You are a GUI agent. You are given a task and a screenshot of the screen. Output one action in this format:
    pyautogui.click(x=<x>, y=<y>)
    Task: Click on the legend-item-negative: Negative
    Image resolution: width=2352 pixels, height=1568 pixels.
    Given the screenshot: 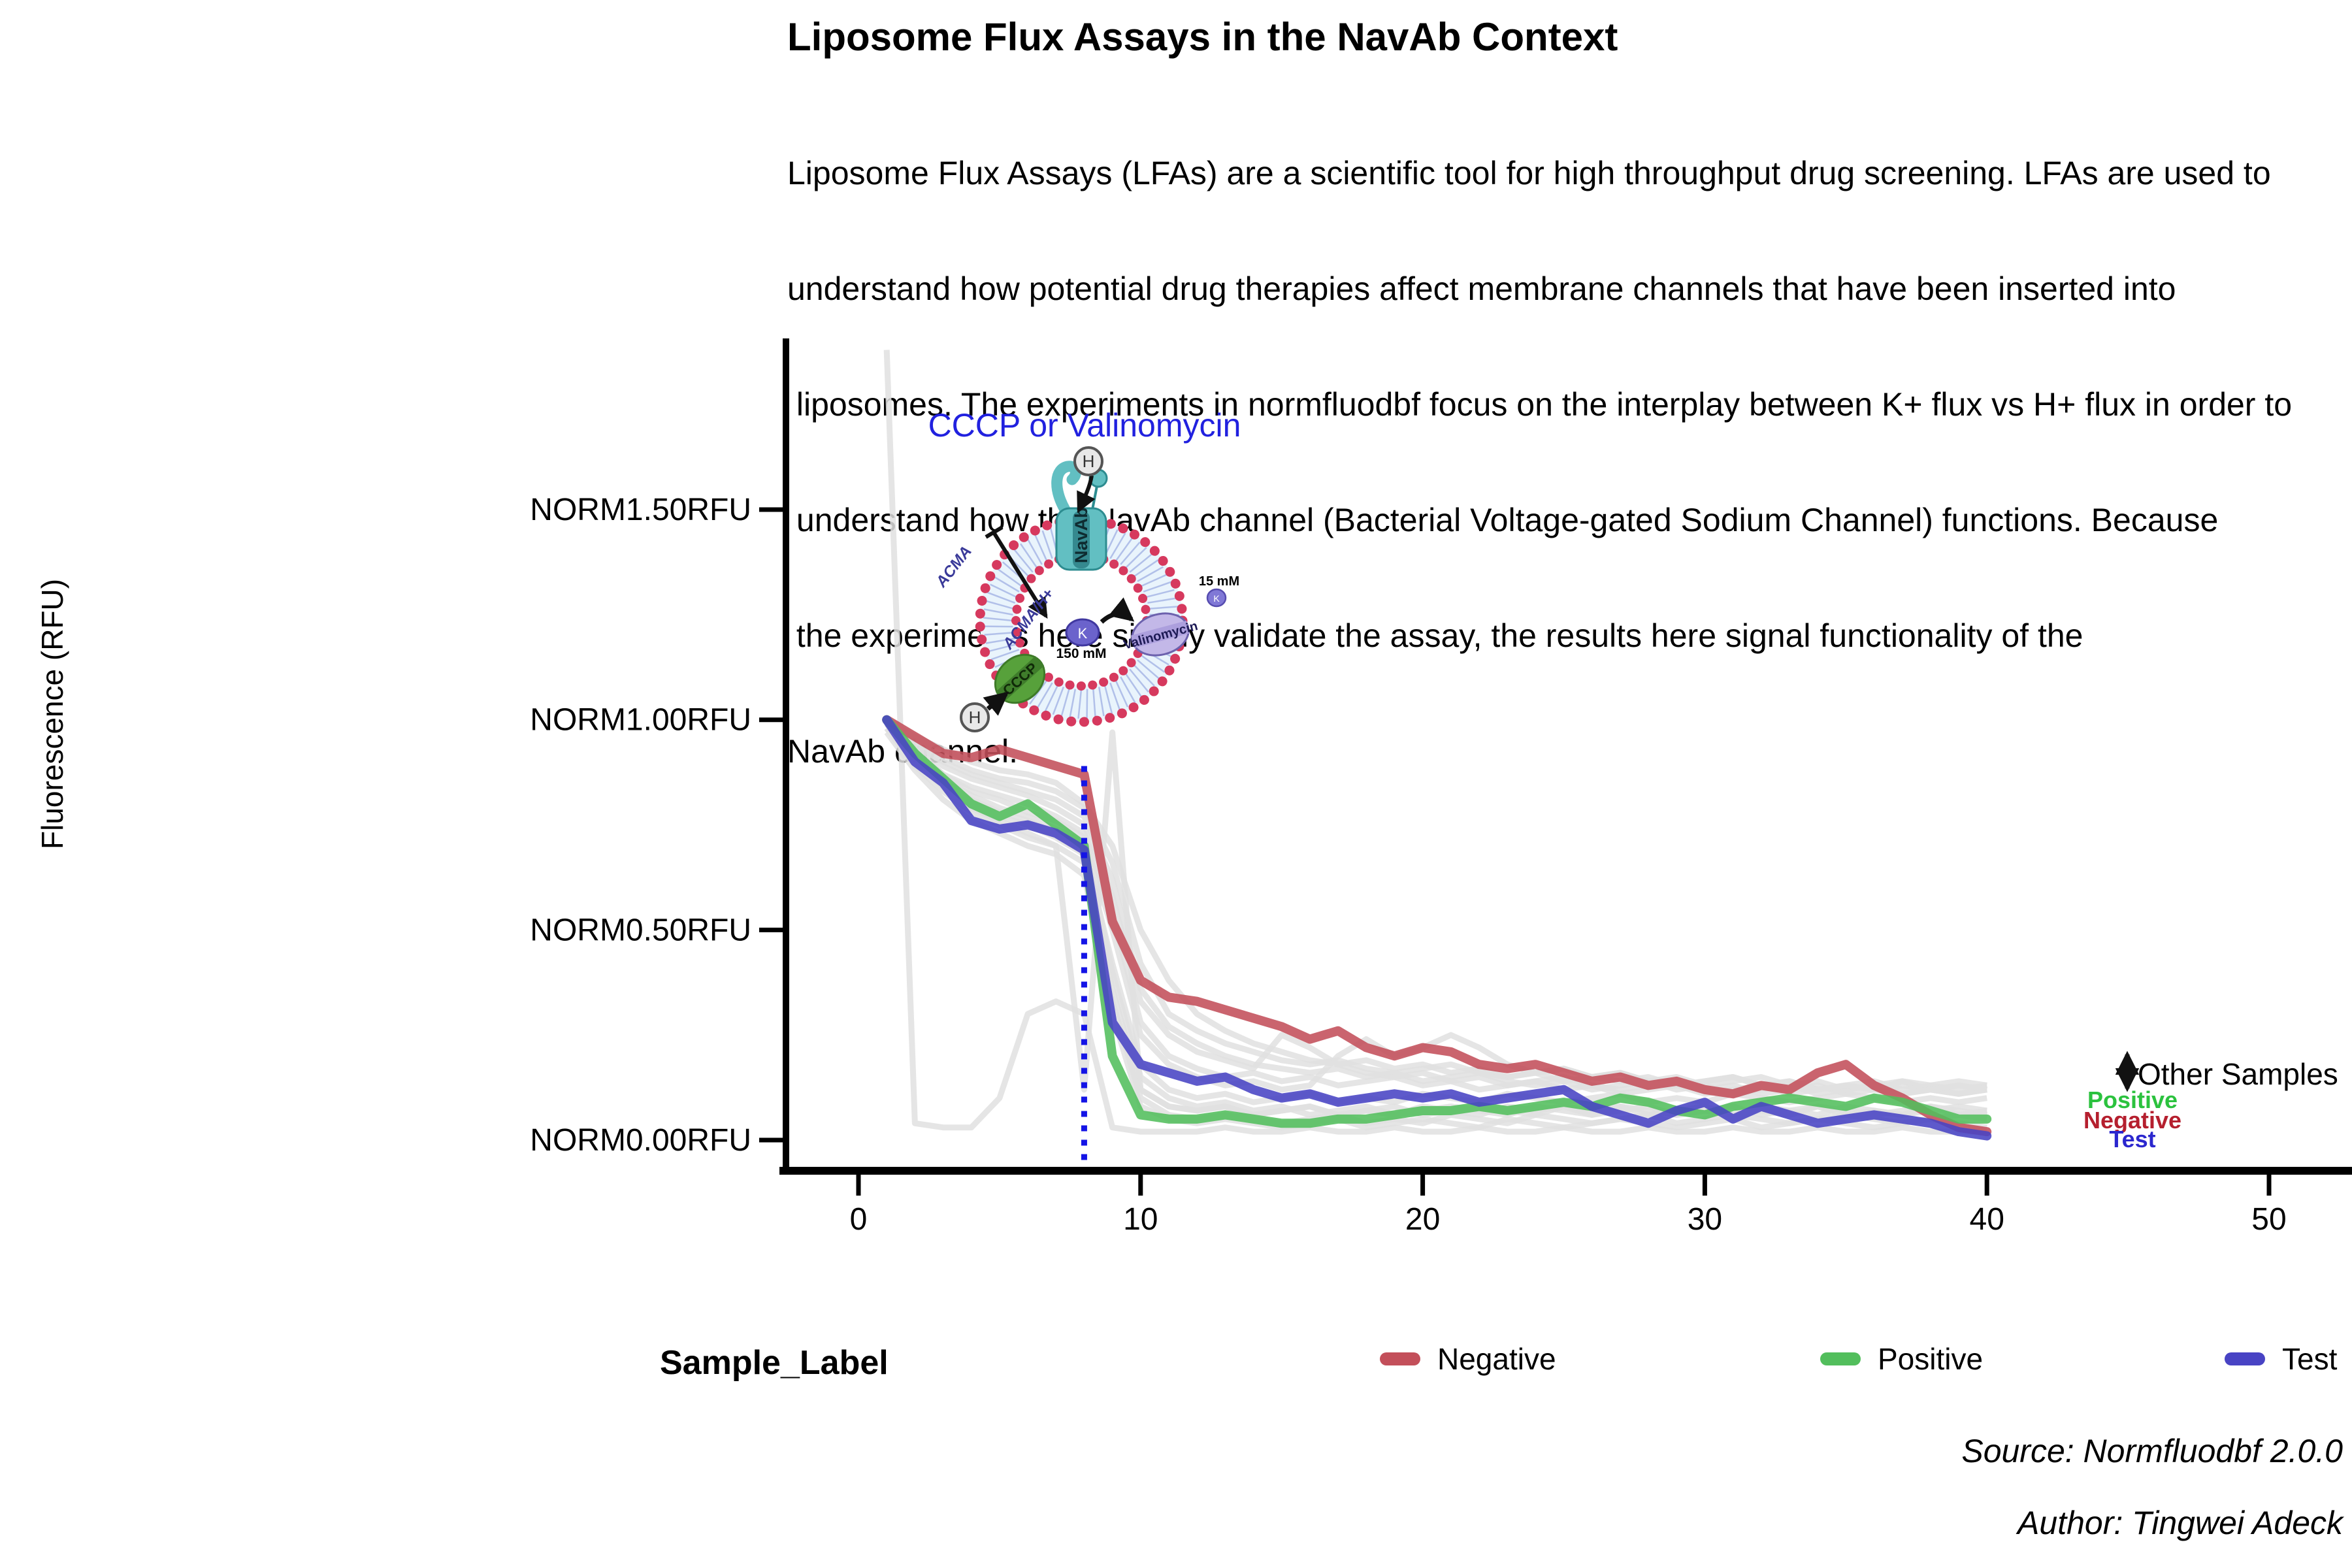 What is the action you would take?
    pyautogui.click(x=1468, y=1359)
    